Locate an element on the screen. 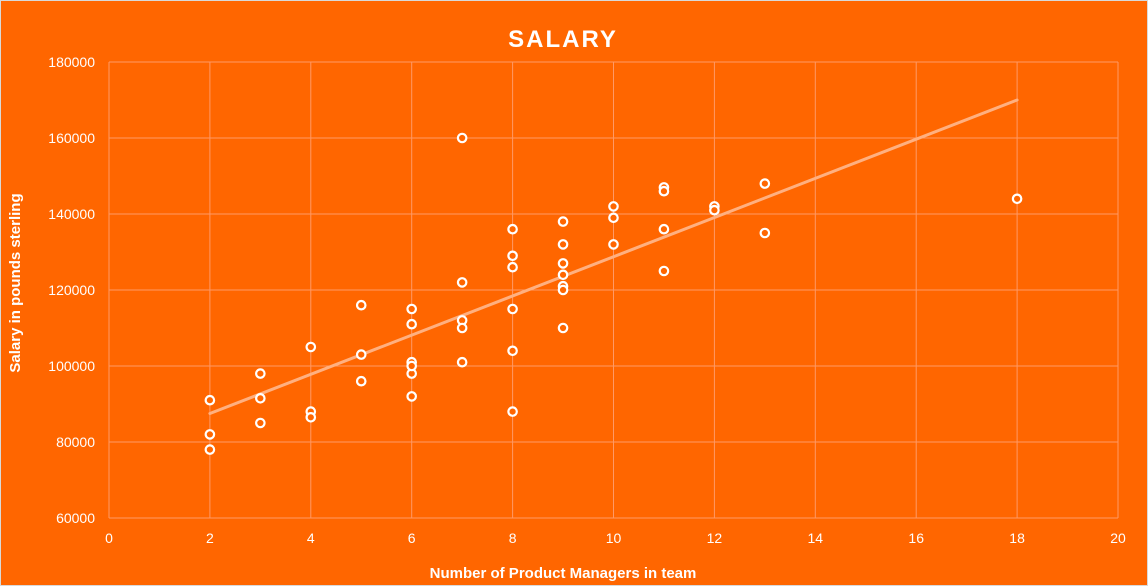 The image size is (1148, 586). x-tick-label: 18 is located at coordinates (1017, 538).